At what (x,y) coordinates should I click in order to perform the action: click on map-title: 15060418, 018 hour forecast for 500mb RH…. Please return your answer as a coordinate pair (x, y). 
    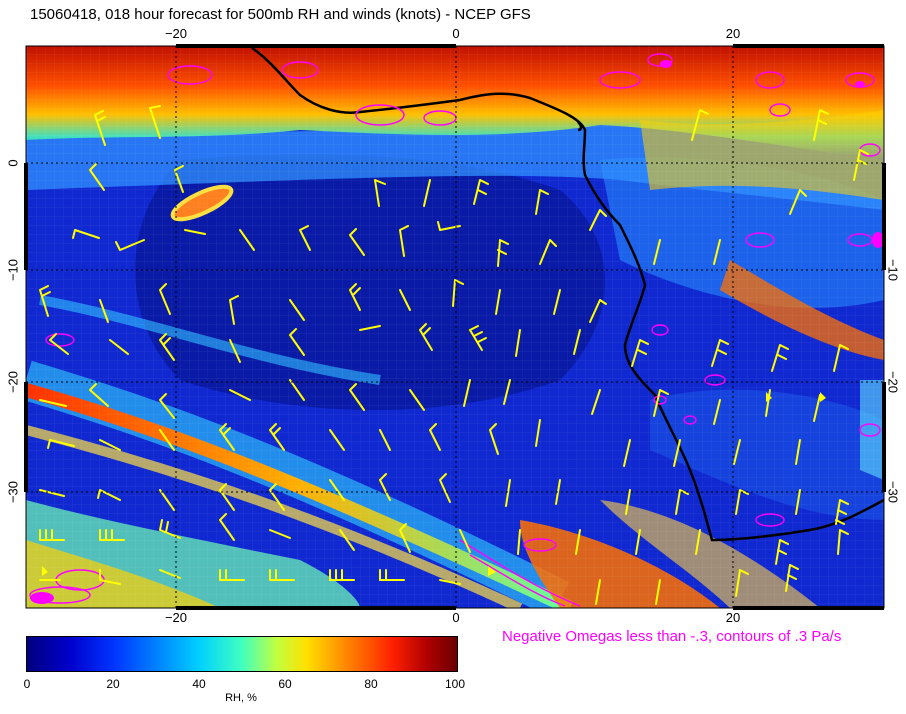
    Looking at the image, I should click on (280, 14).